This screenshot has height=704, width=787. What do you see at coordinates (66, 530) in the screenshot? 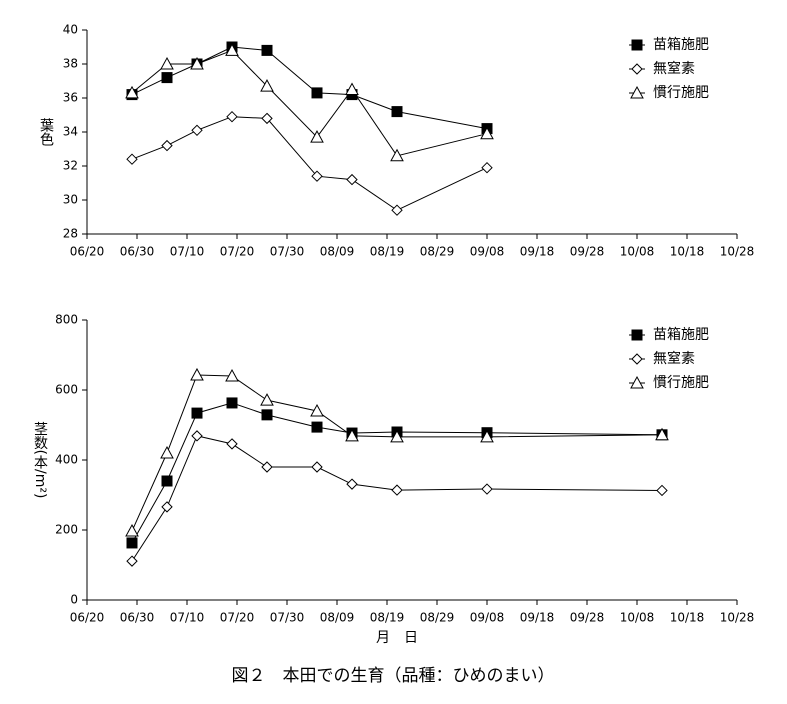
I see `y-tick-label: 200` at bounding box center [66, 530].